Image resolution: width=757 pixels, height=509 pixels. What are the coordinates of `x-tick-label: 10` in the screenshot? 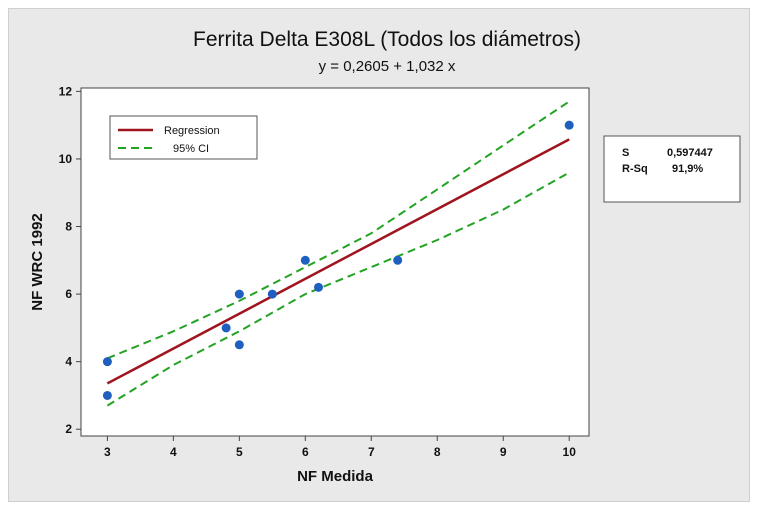 It's located at (570, 452).